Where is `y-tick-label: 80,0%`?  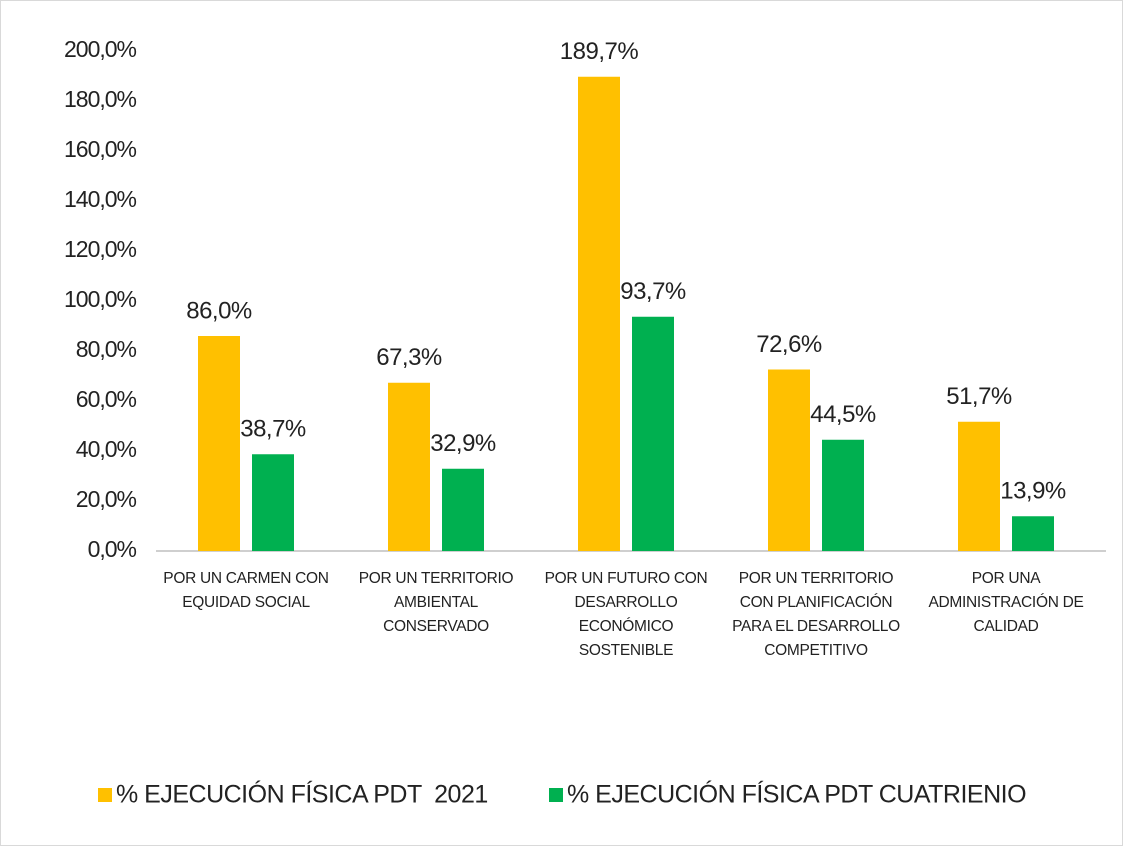
y-tick-label: 80,0% is located at coordinates (106, 349).